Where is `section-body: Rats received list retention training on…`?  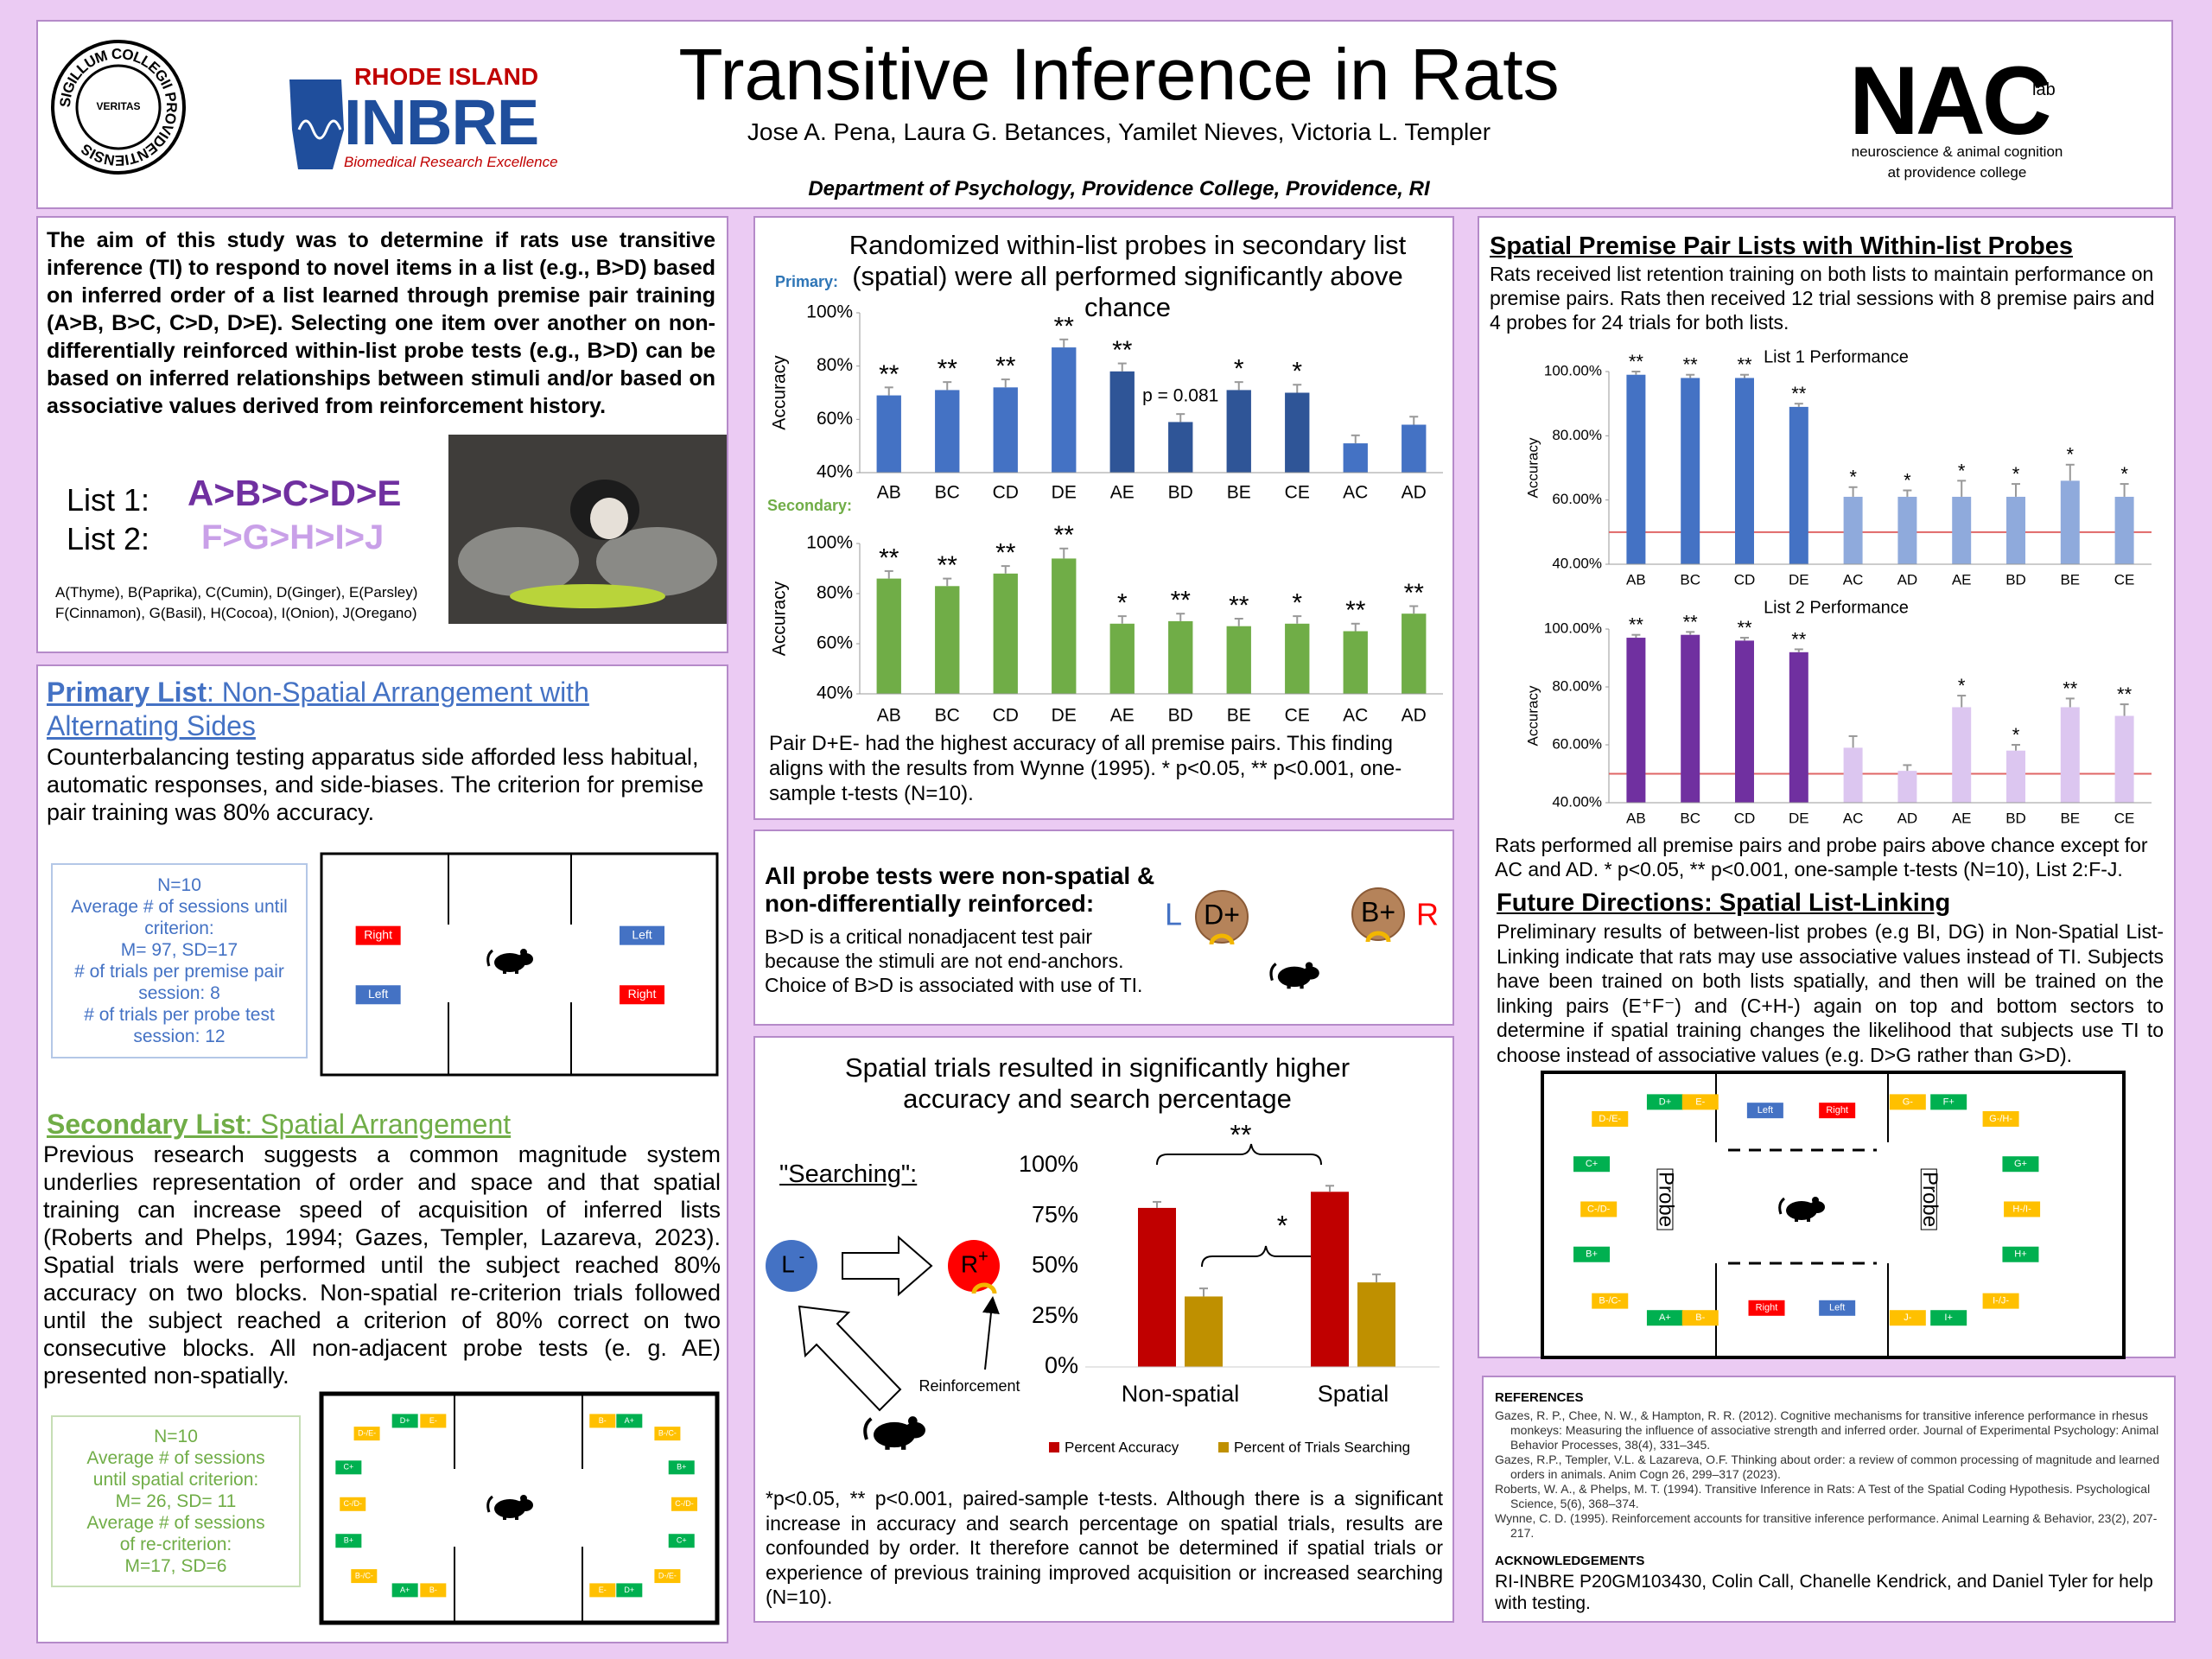 section-body: Rats received list retention training on… is located at coordinates (1822, 298).